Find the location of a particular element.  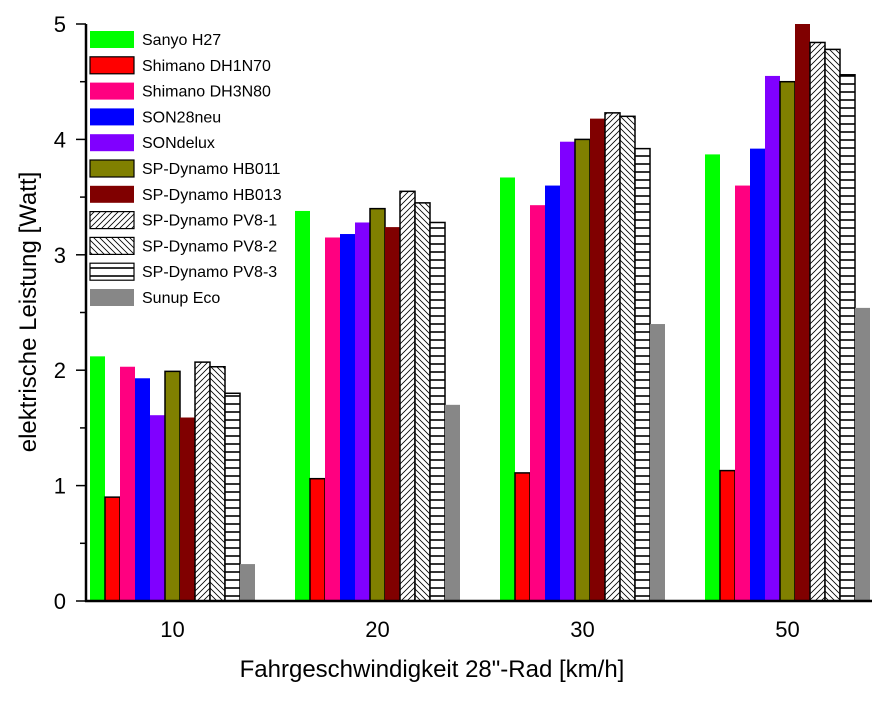

x-axis-title: Fahrgeschwindigkeit 28"-Rad [km/h] is located at coordinates (432, 669).